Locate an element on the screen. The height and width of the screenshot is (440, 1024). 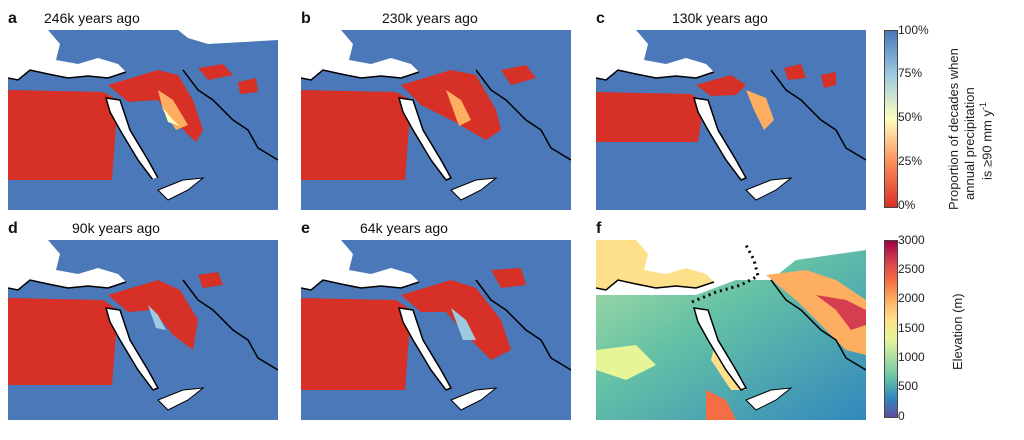
panel-title: 64k years ago is located at coordinates (404, 228).